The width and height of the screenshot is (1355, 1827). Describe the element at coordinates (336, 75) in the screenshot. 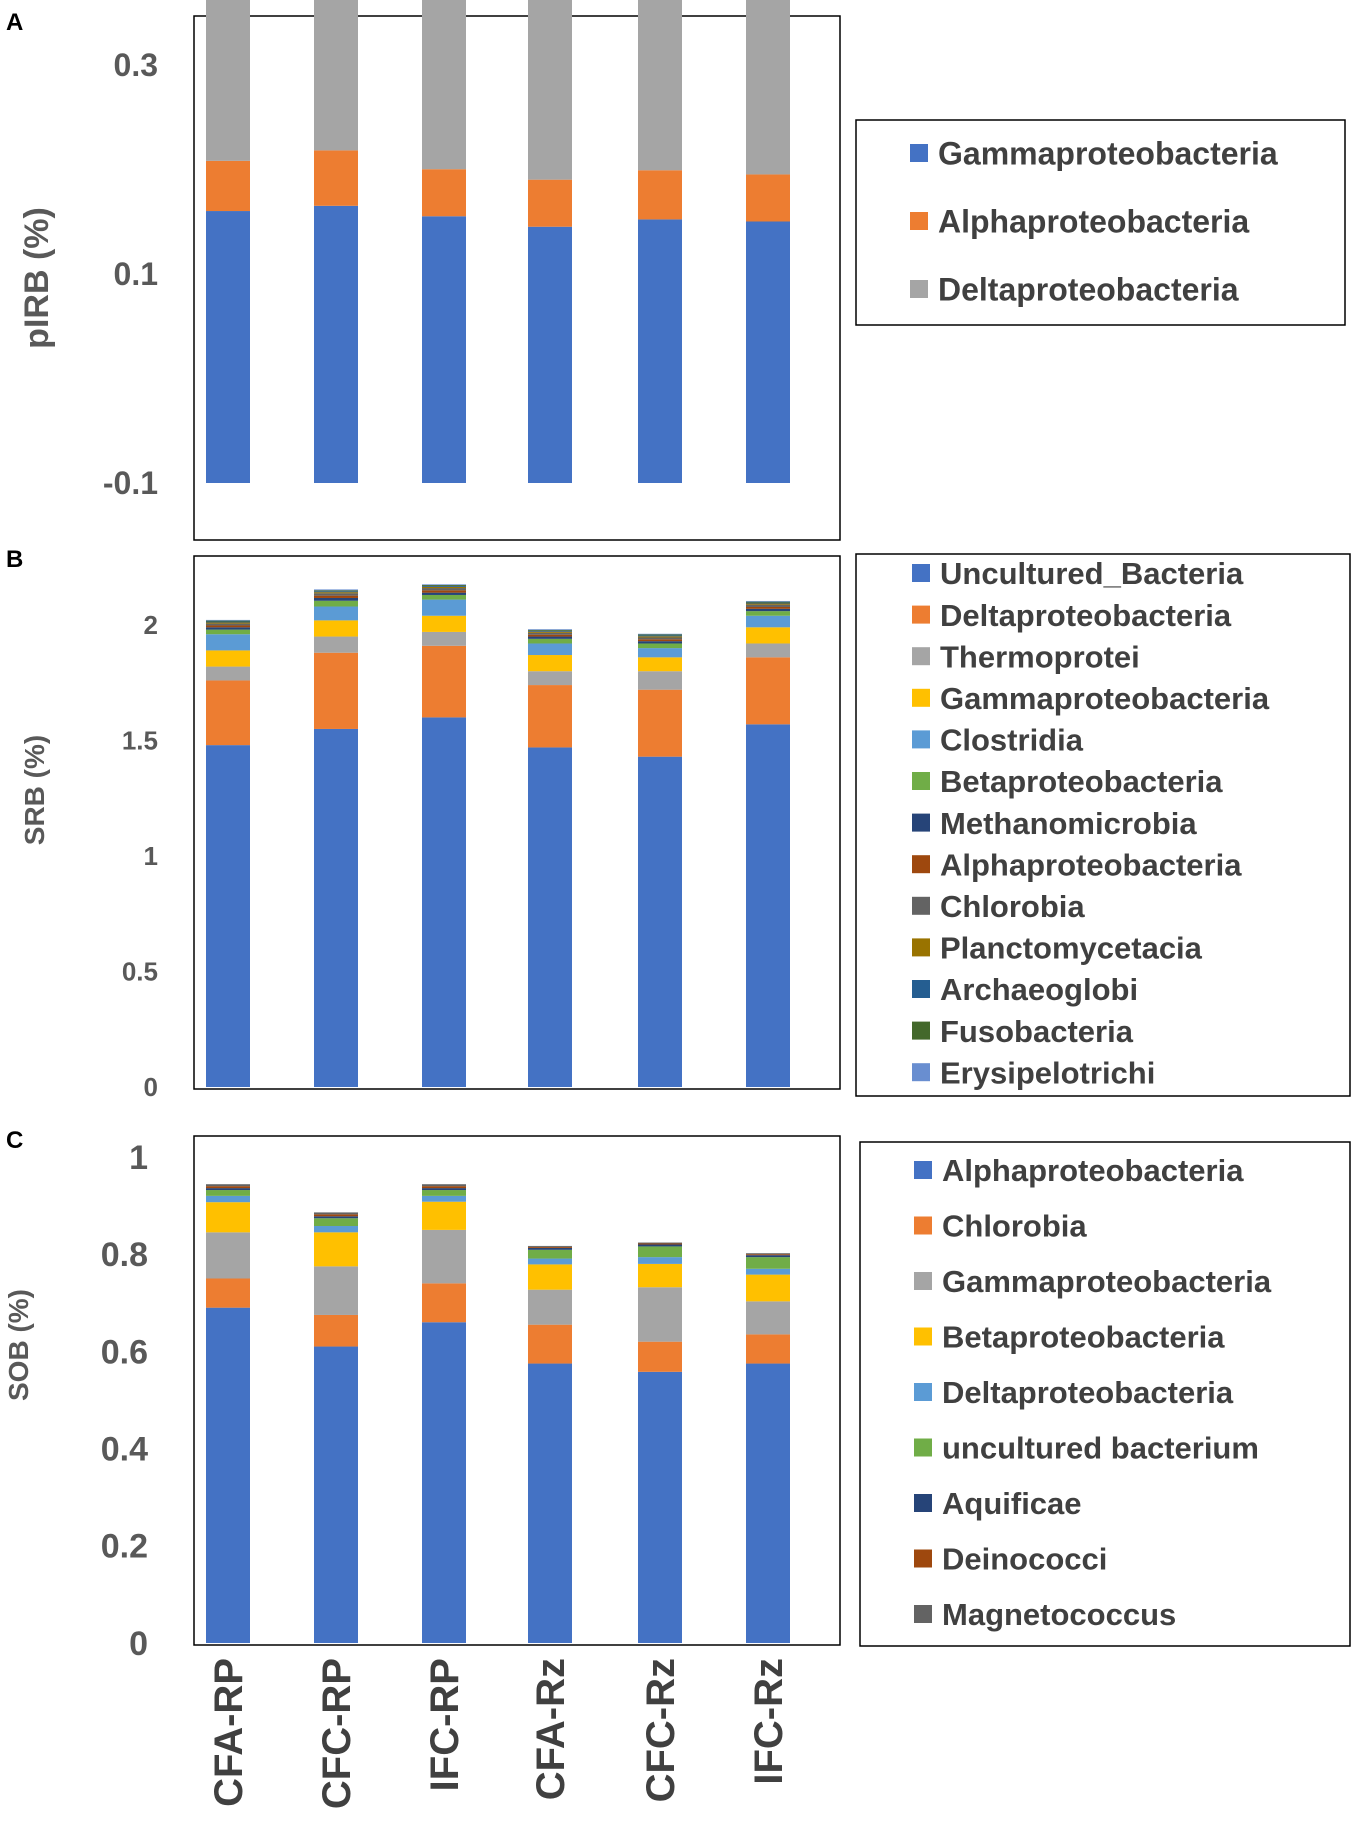

I see `panel-a-bar-cfc-rp-deltaproteobacteria` at that location.